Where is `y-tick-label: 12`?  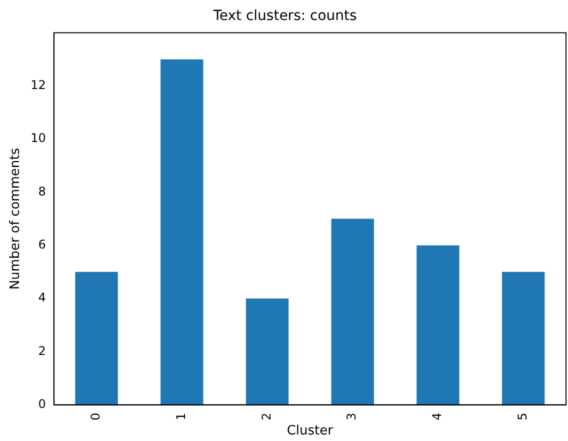 y-tick-label: 12 is located at coordinates (38, 85).